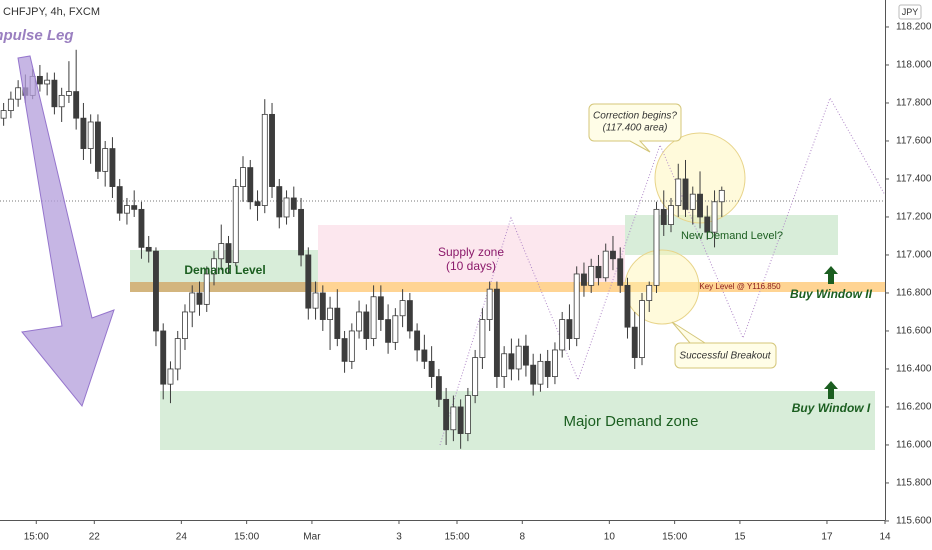  I want to click on currency-label: JPY, so click(910, 12).